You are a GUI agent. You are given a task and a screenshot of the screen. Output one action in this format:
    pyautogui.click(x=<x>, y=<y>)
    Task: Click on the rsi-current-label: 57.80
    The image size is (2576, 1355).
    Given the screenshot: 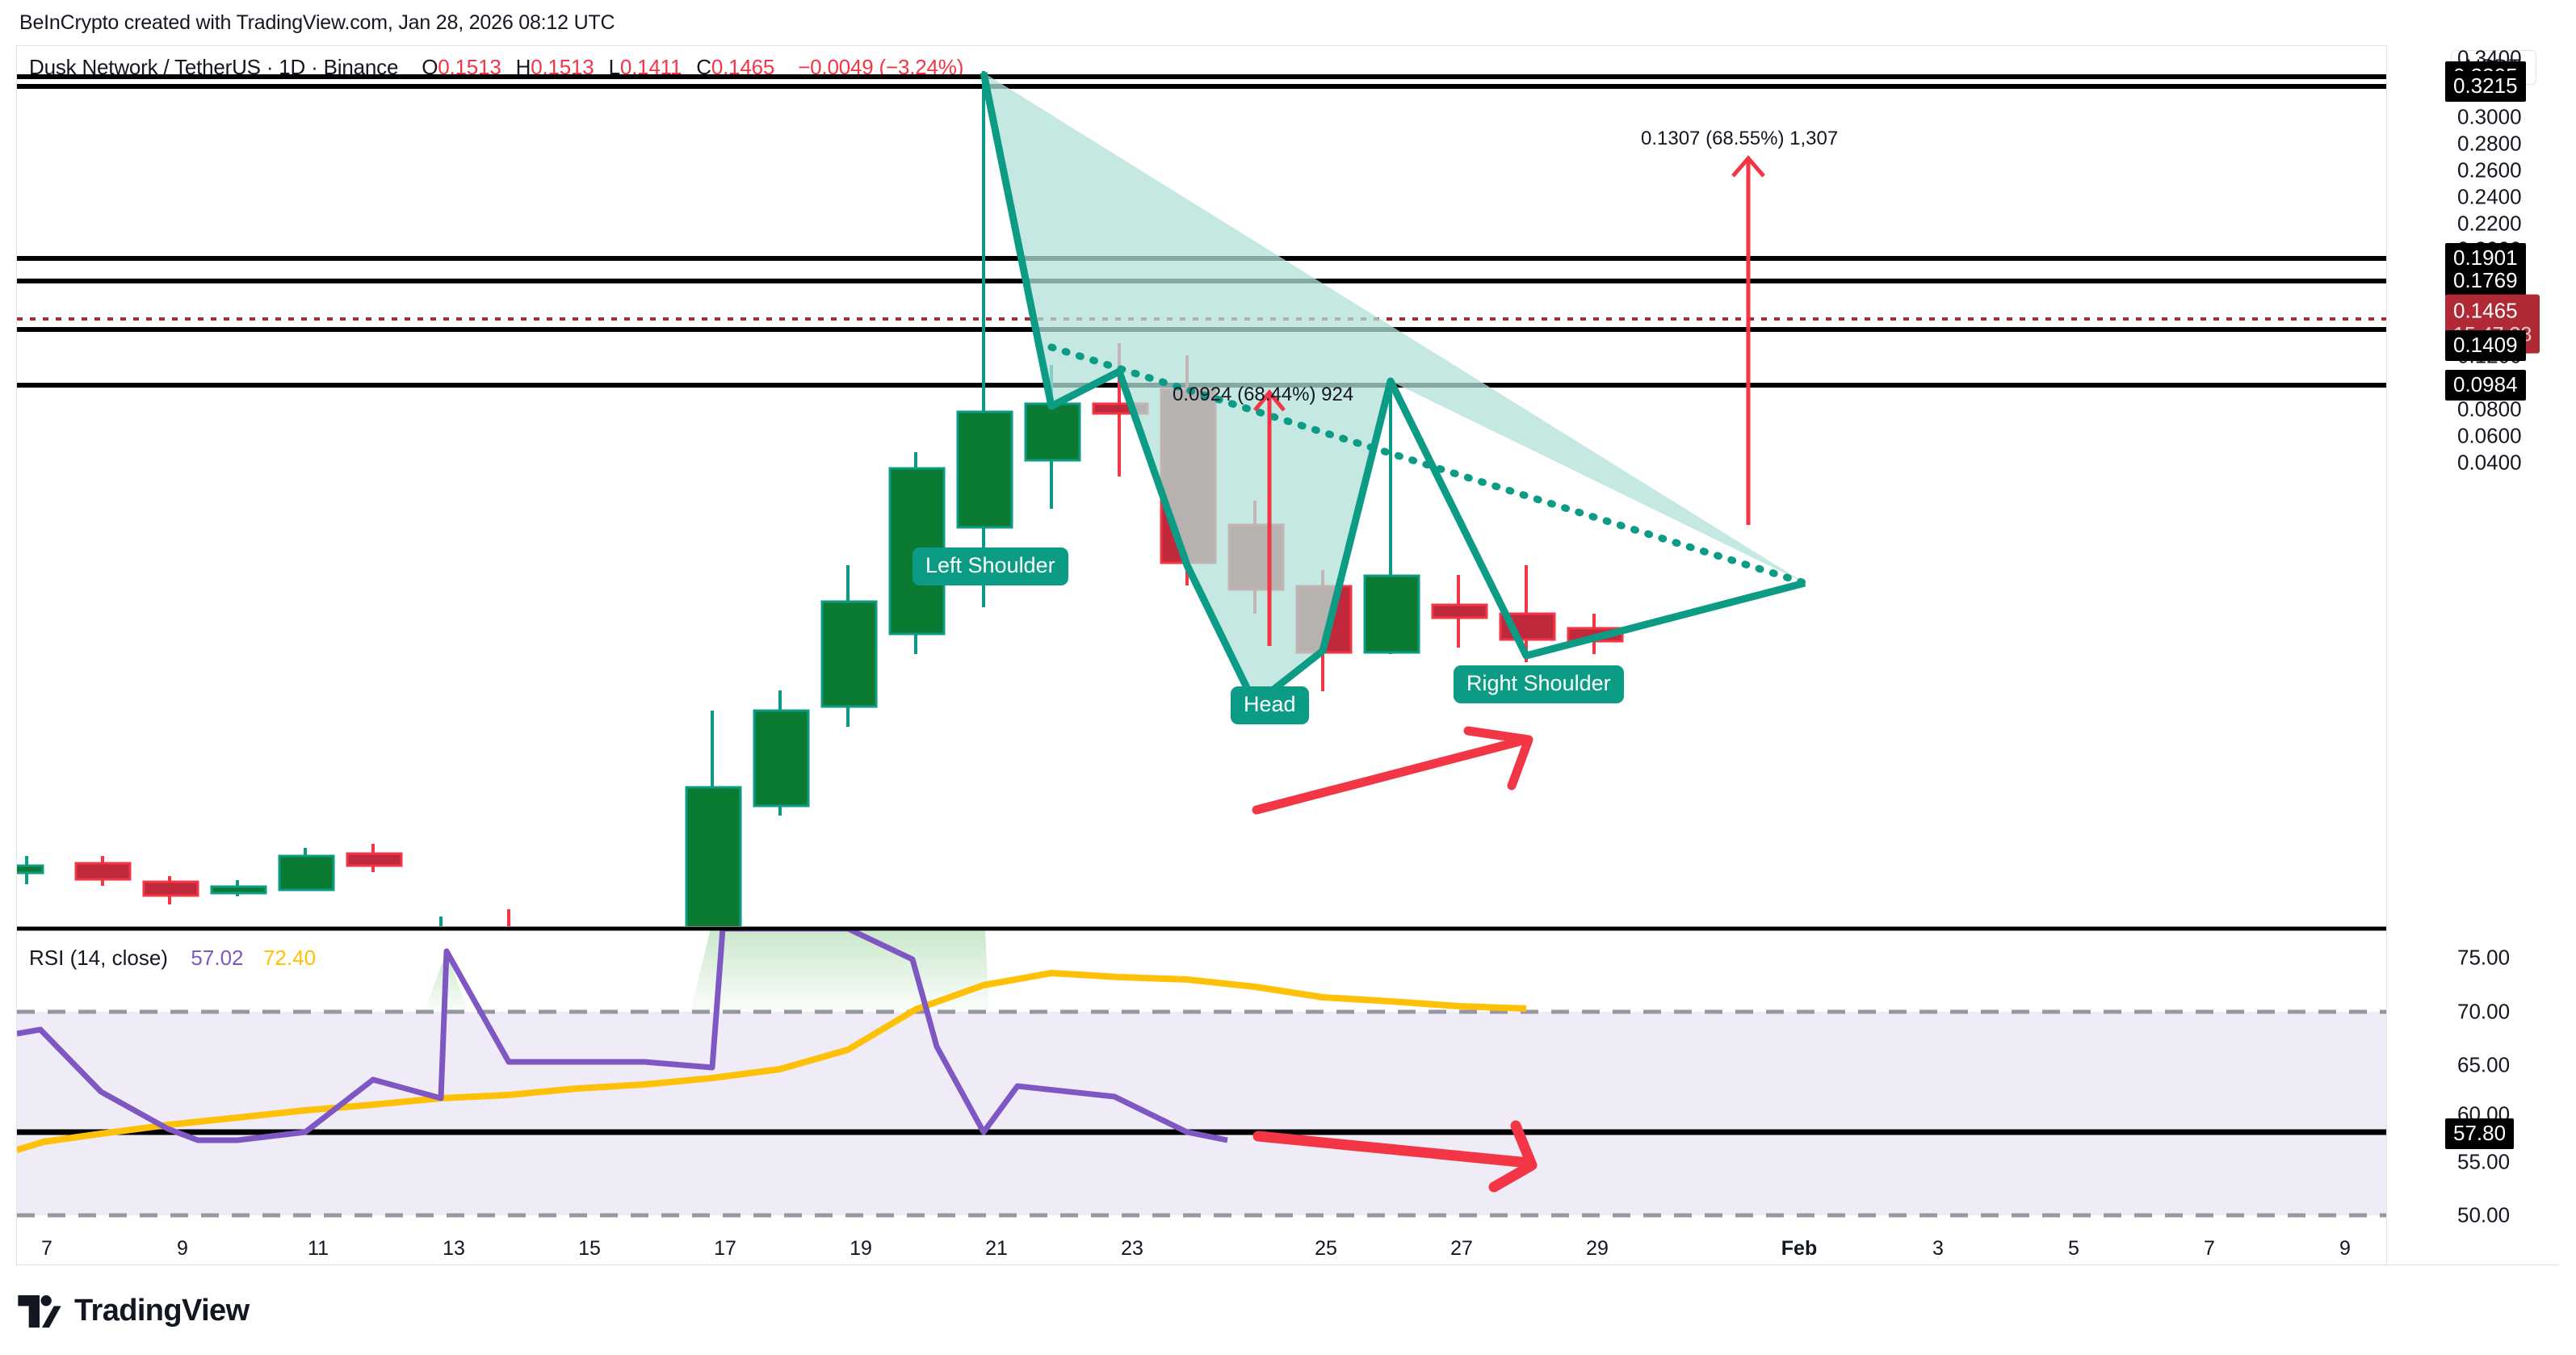 What is the action you would take?
    pyautogui.click(x=2480, y=1134)
    